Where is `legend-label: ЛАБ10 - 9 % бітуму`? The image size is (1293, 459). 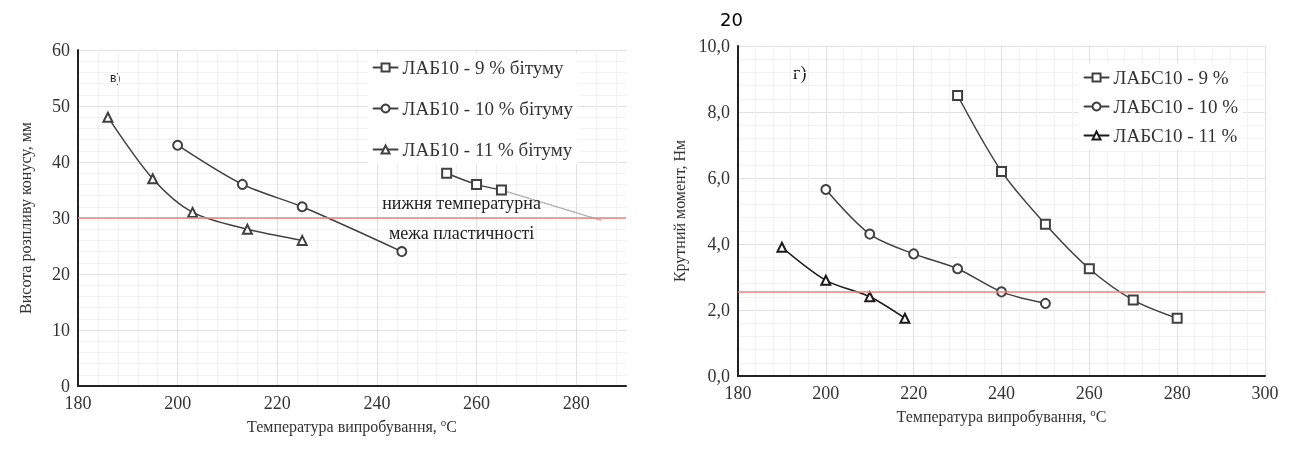 legend-label: ЛАБ10 - 9 % бітуму is located at coordinates (483, 67).